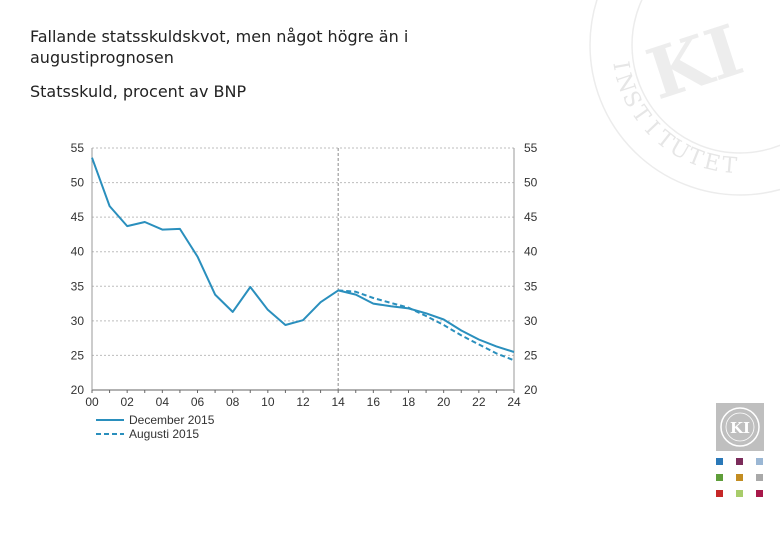 The image size is (780, 540). What do you see at coordinates (78, 183) in the screenshot?
I see `y-tick-label-left: 50` at bounding box center [78, 183].